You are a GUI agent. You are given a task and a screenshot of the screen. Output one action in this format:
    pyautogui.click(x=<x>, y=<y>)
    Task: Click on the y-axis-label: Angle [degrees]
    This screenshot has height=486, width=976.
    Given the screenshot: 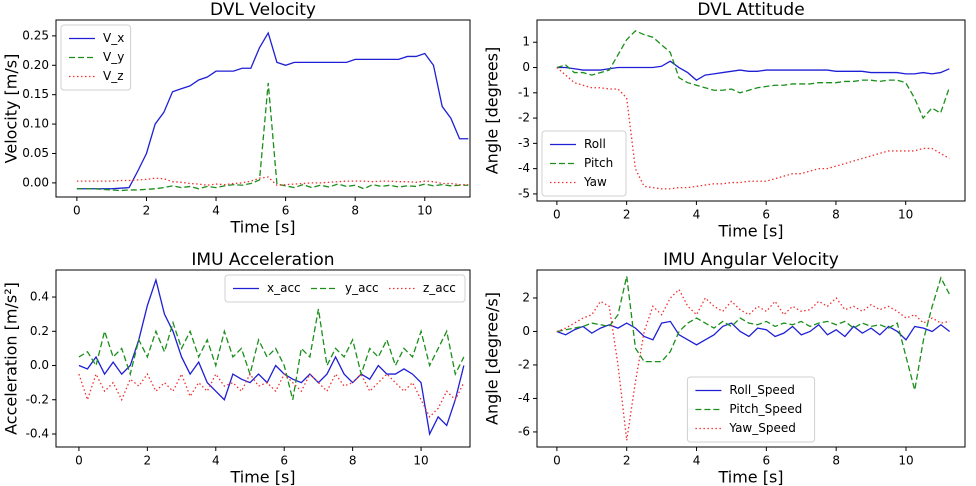 What is the action you would take?
    pyautogui.click(x=492, y=111)
    